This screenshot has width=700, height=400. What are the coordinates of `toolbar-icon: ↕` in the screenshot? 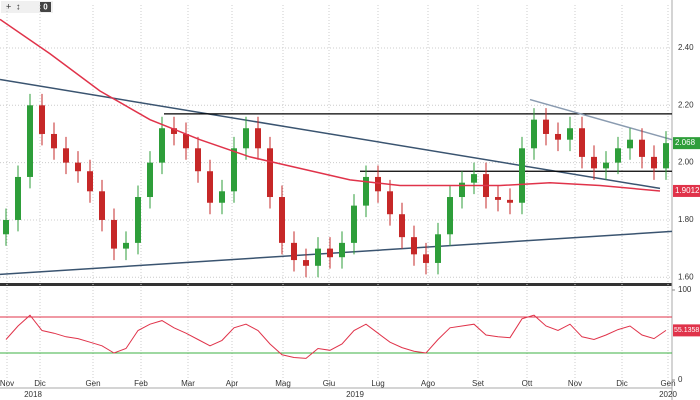 It's located at (18, 6).